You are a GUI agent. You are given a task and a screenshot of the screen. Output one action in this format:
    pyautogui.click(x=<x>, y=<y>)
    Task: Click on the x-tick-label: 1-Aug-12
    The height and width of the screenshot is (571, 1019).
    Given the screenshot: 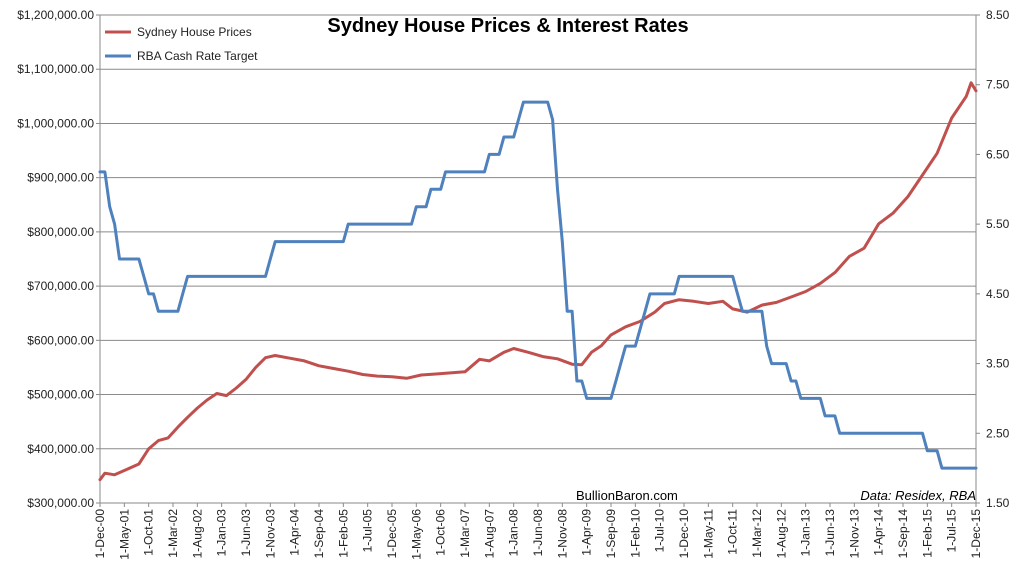 What is the action you would take?
    pyautogui.click(x=781, y=534)
    